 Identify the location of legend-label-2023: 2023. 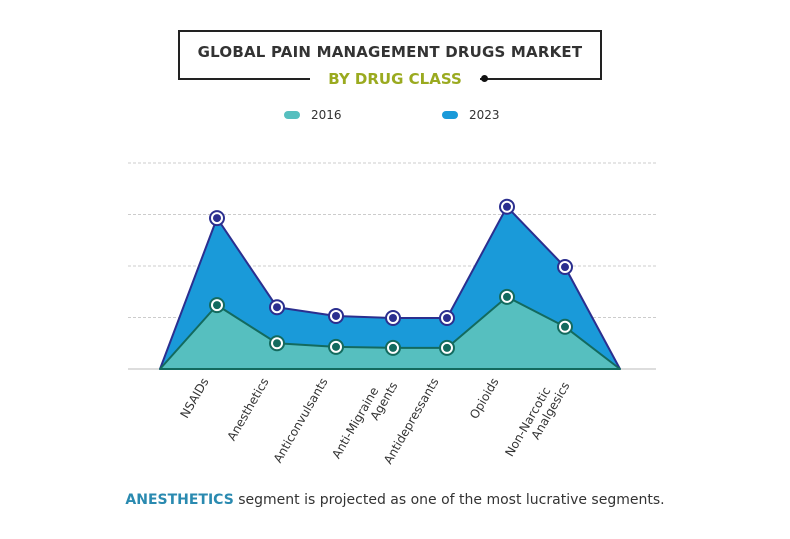
(484, 115).